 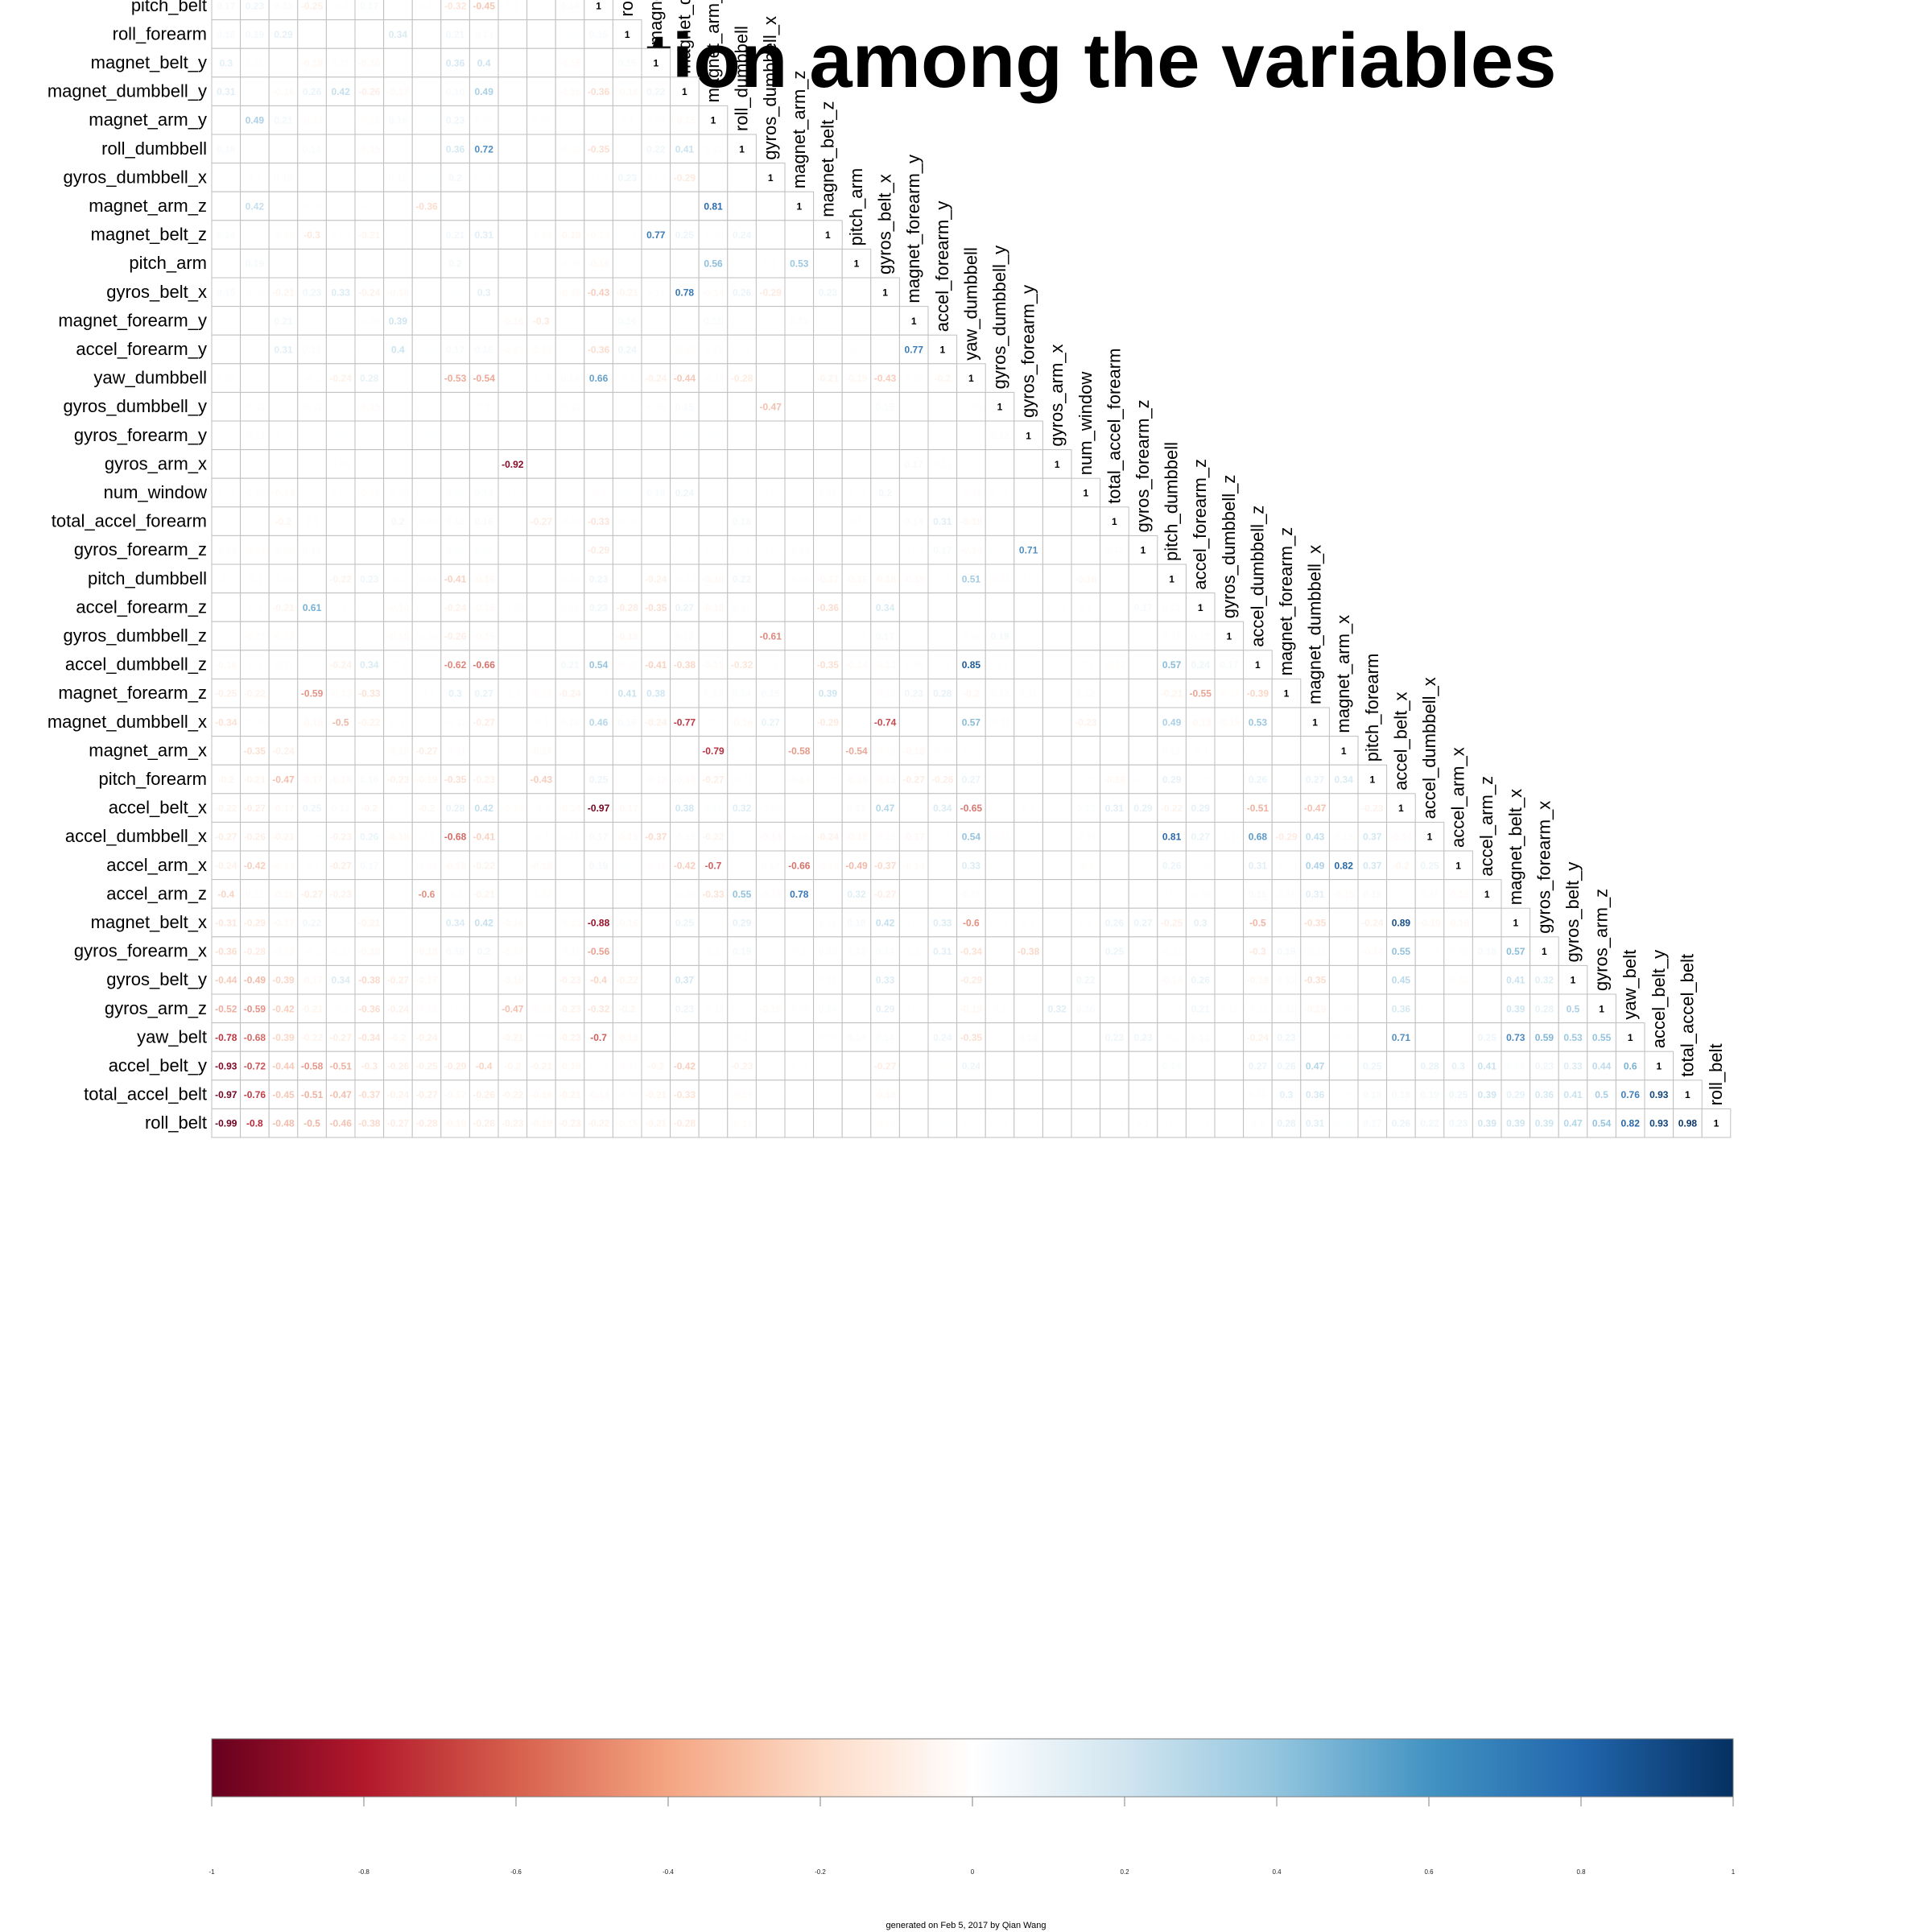 I want to click on cell-value-label: -0.06, so click(x=426, y=607).